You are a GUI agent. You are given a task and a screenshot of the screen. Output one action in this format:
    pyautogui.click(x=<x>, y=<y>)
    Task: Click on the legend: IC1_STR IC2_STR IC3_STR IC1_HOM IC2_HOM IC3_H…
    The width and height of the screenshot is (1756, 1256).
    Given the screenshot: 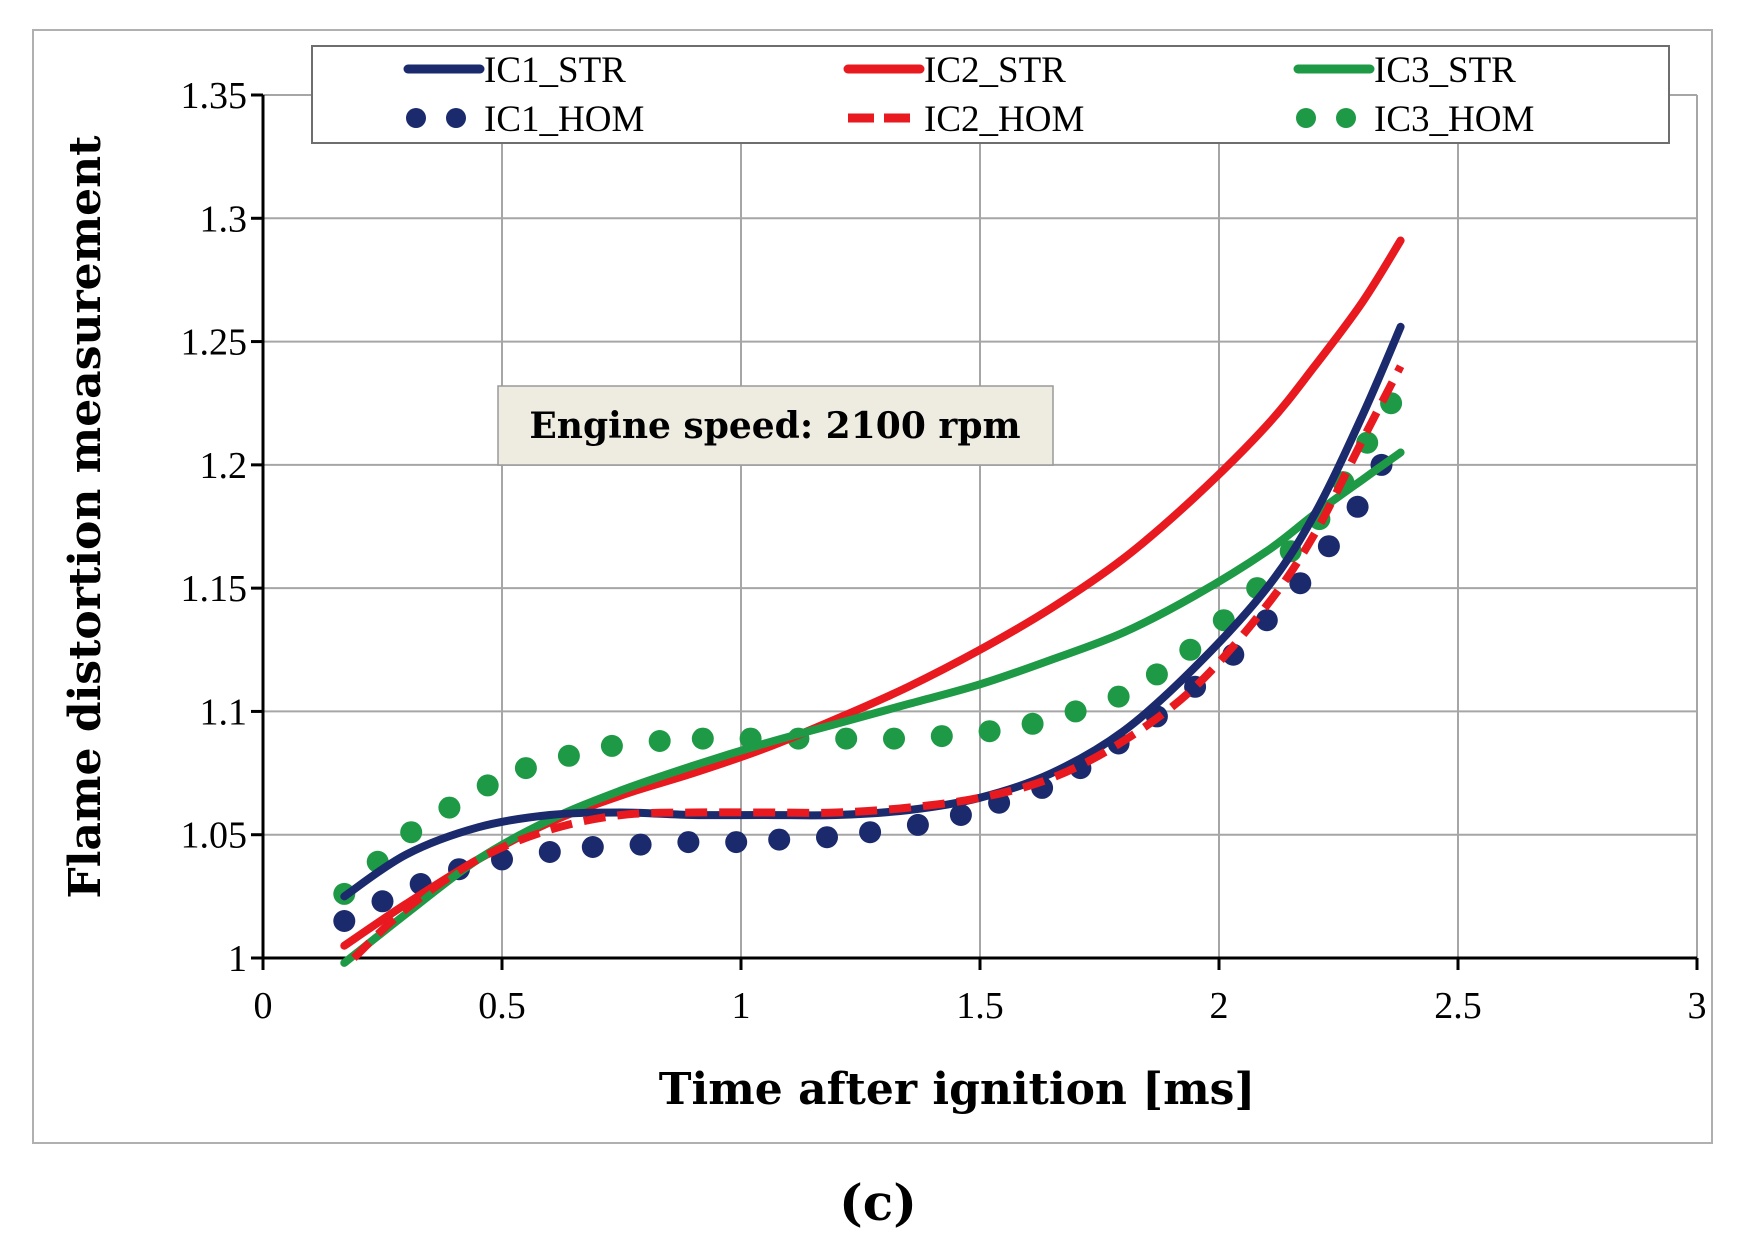 What is the action you would take?
    pyautogui.click(x=990, y=94)
    